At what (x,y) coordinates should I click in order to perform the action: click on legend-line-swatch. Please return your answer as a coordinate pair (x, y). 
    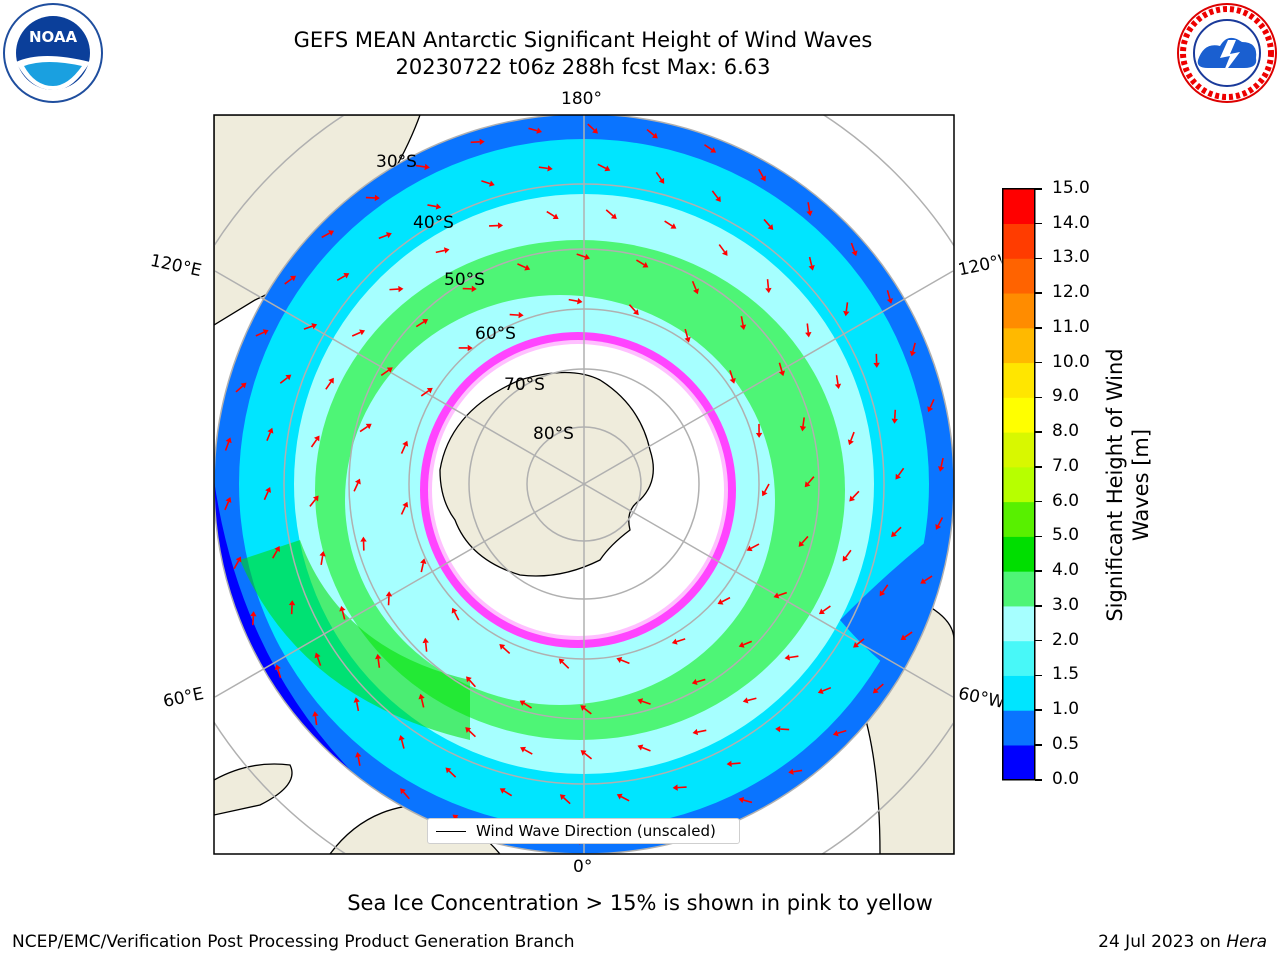
    Looking at the image, I should click on (451, 831).